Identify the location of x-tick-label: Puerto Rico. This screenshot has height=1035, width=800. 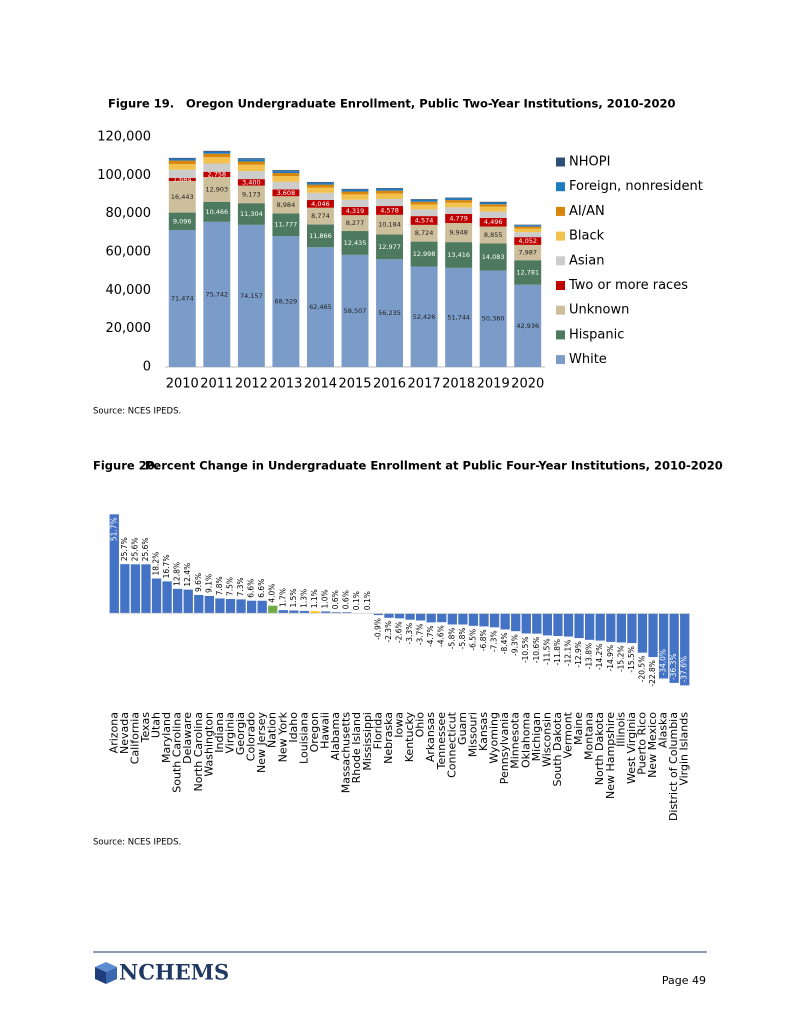
(641, 743).